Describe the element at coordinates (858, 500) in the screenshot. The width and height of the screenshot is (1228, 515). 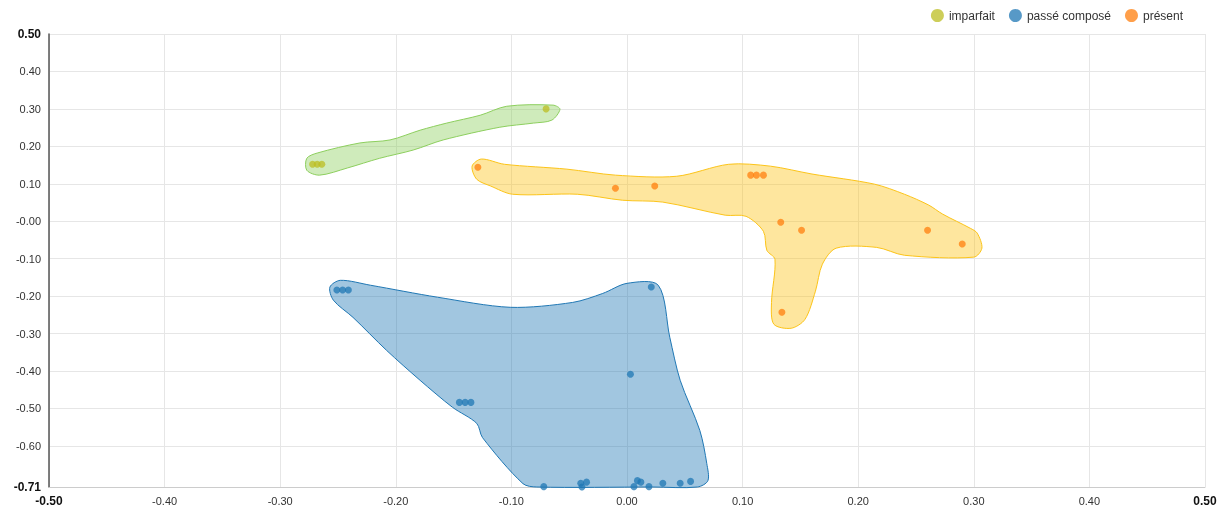
I see `x-tick-label: 0.20` at that location.